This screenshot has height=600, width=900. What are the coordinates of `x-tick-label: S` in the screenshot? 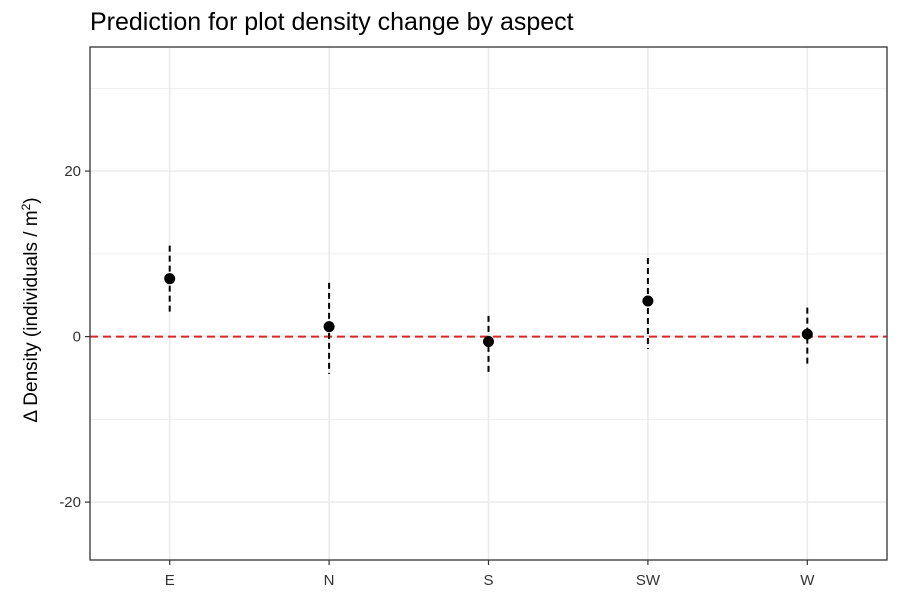 It's located at (488, 580).